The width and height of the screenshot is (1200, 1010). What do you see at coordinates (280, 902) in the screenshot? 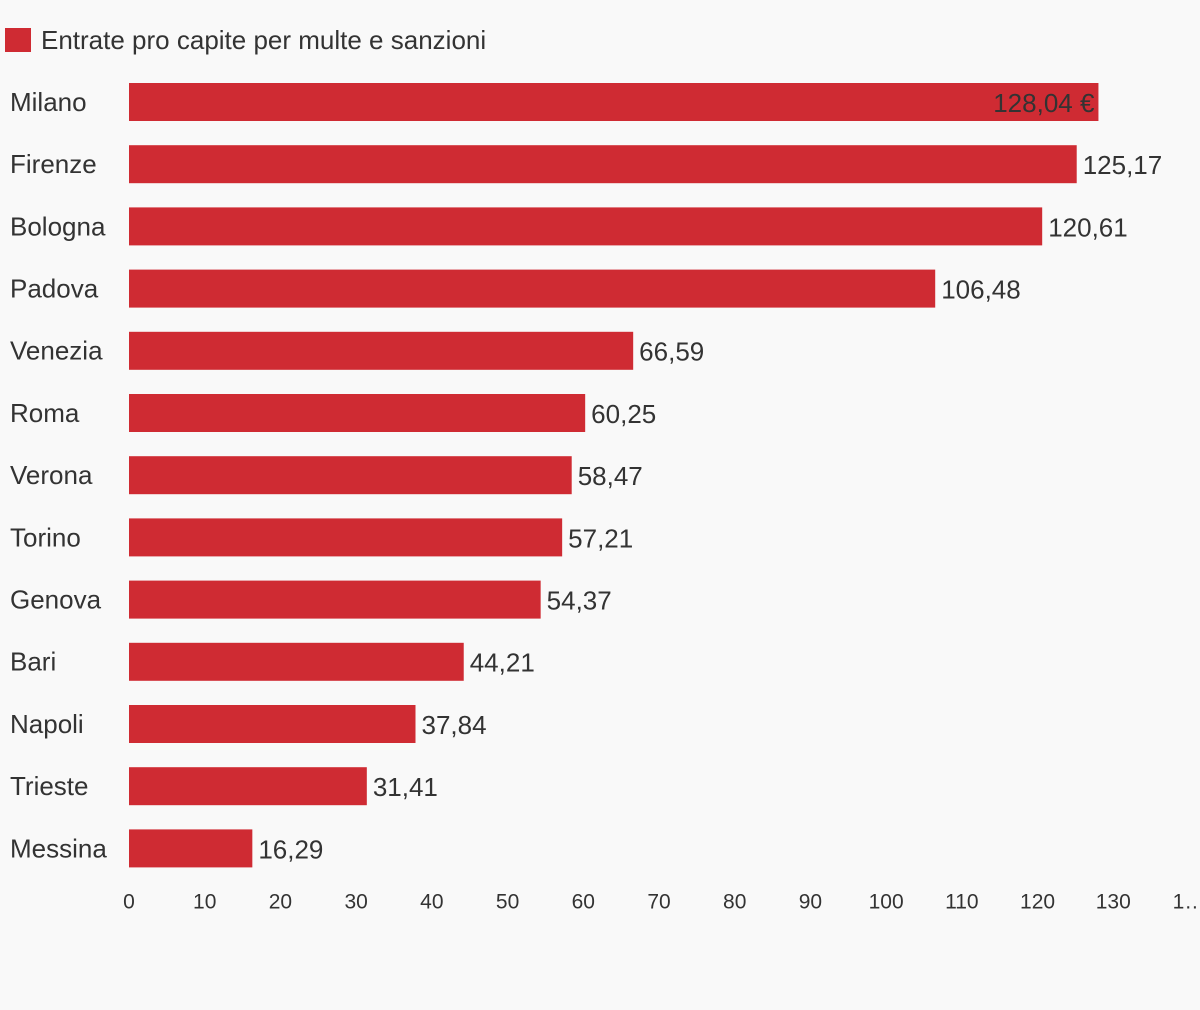
I see `x-tick-label: 20` at bounding box center [280, 902].